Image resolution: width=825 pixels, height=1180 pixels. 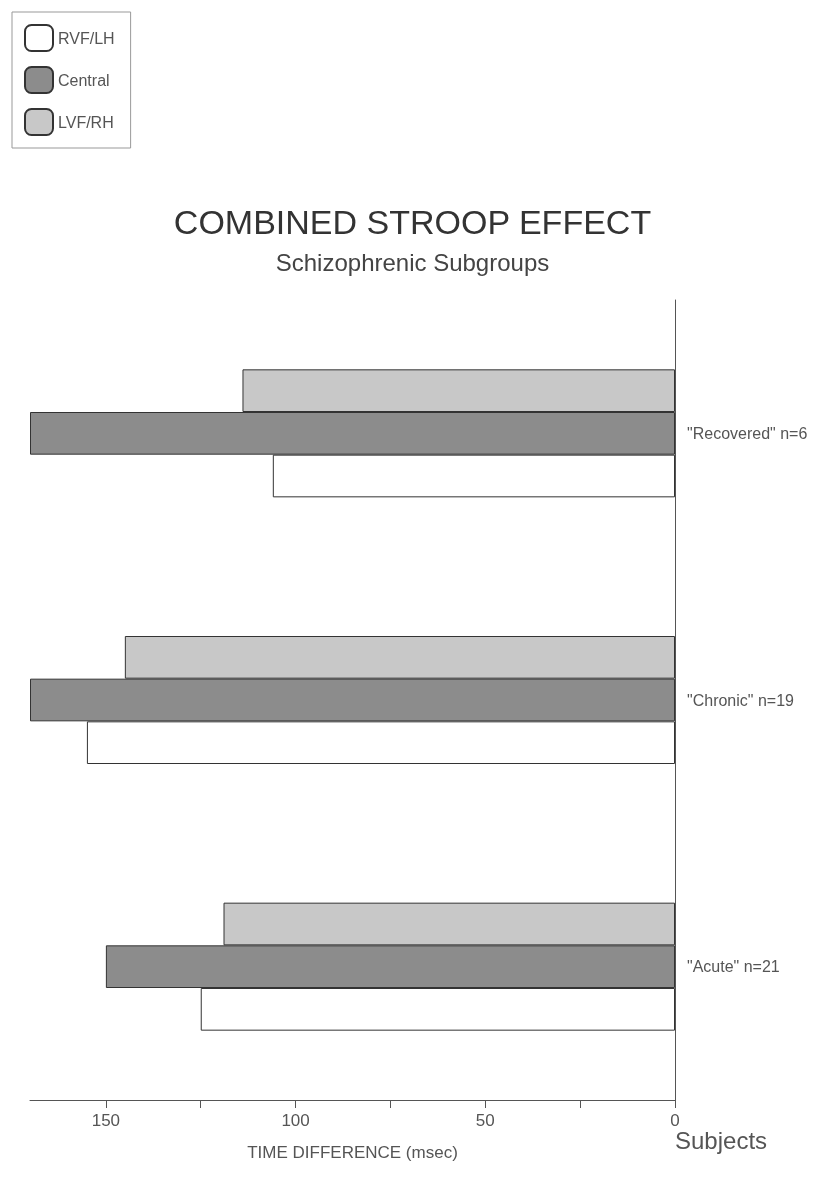 I want to click on y-tick-label: "Chronic" n=19, so click(x=741, y=700).